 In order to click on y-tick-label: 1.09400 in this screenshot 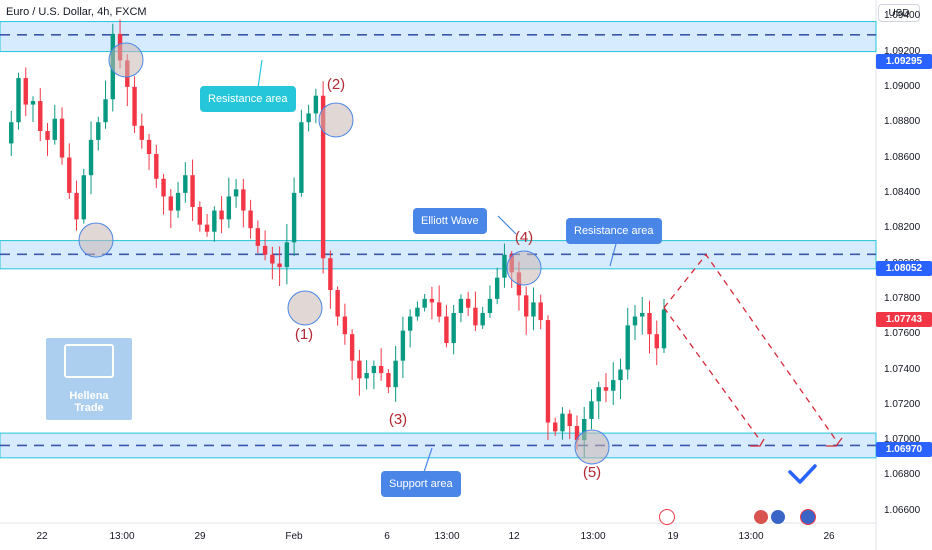, I will do `click(902, 16)`.